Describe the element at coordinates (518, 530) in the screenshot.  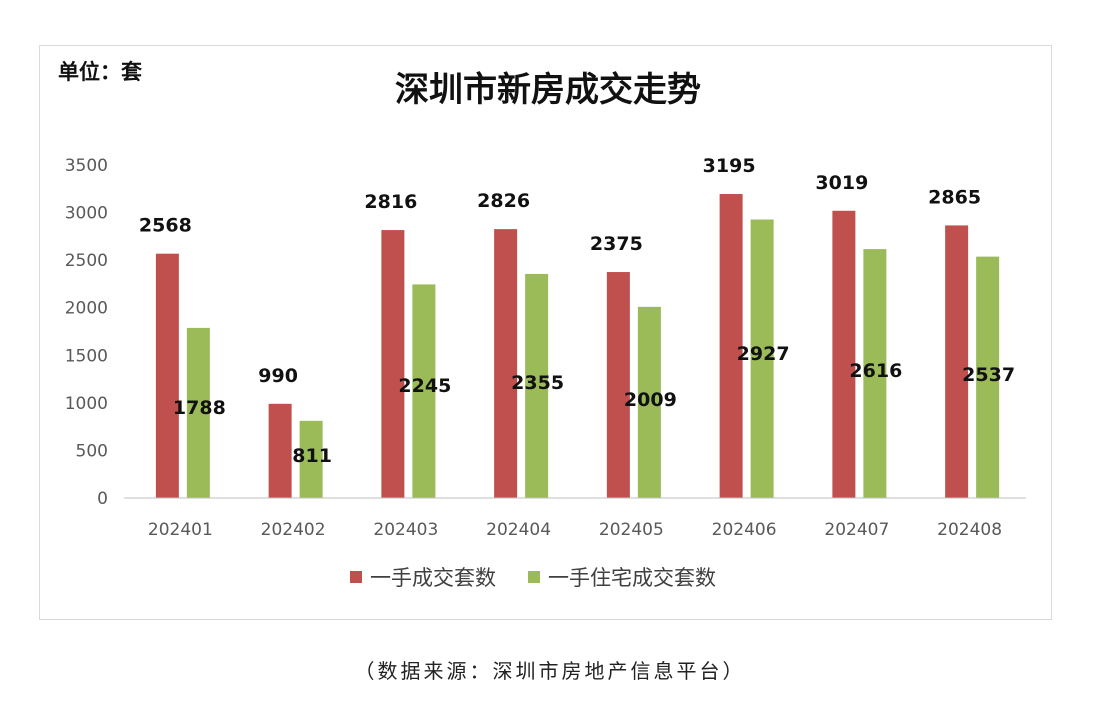
I see `x-tick-label: 202404` at that location.